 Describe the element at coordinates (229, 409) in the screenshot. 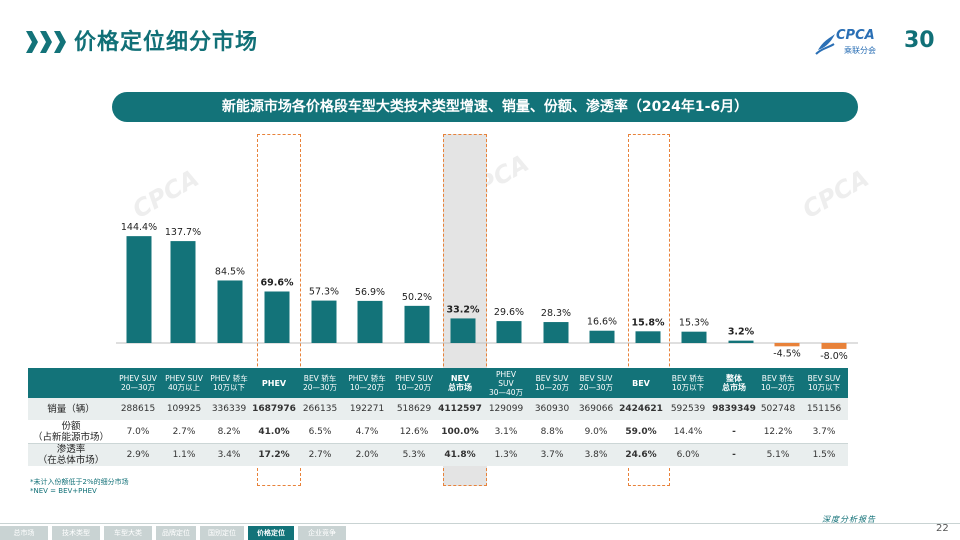

I see `table-cell: 336339` at that location.